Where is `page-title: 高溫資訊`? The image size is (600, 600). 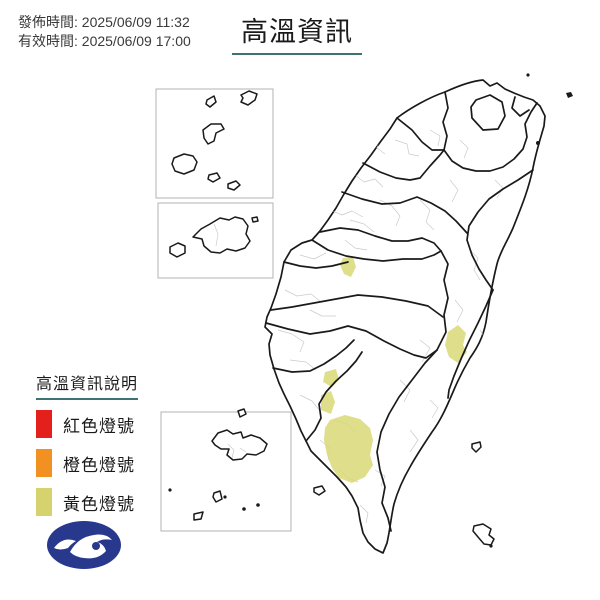 page-title: 高溫資訊 is located at coordinates (297, 32).